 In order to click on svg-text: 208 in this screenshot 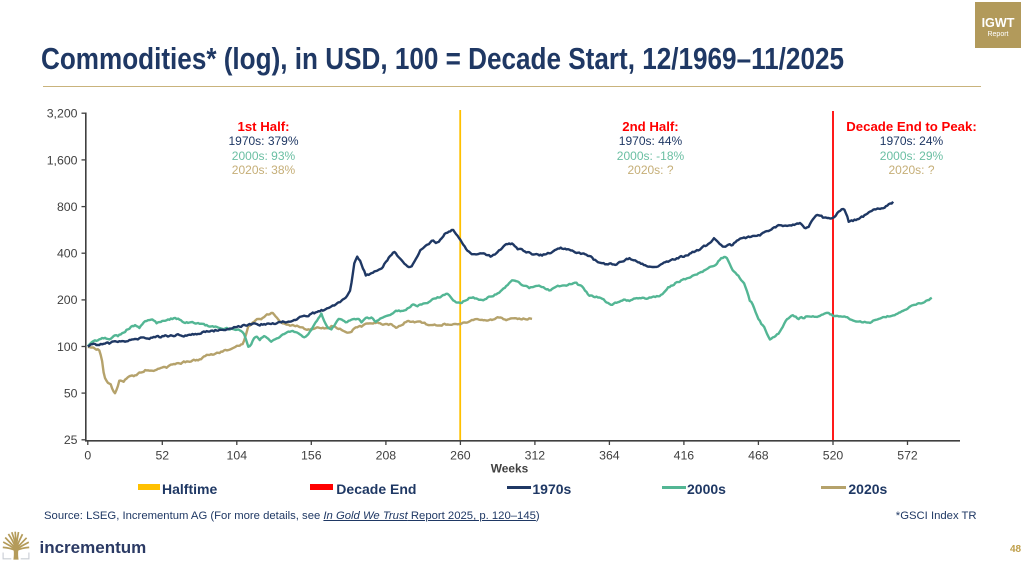, I will do `click(386, 456)`.